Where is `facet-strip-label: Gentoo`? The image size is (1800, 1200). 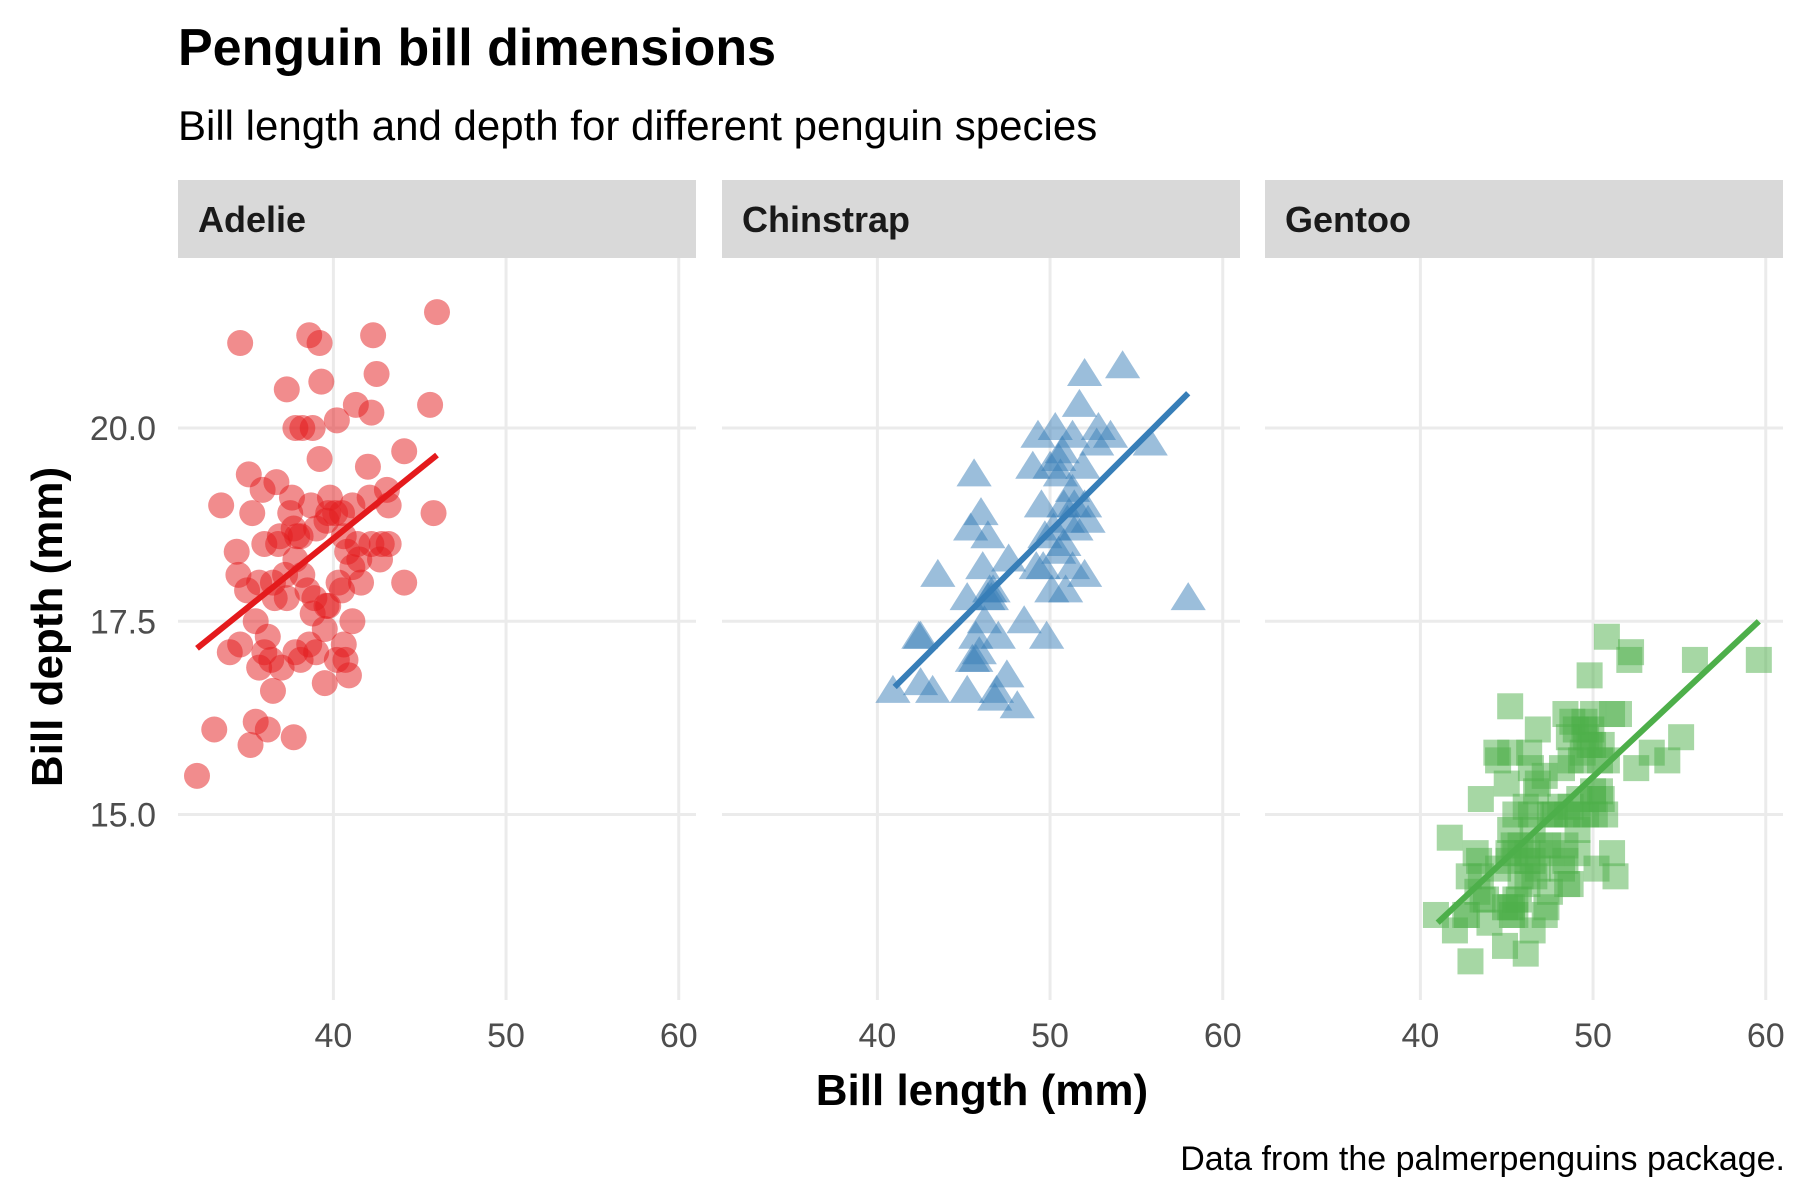
facet-strip-label: Gentoo is located at coordinates (1348, 219).